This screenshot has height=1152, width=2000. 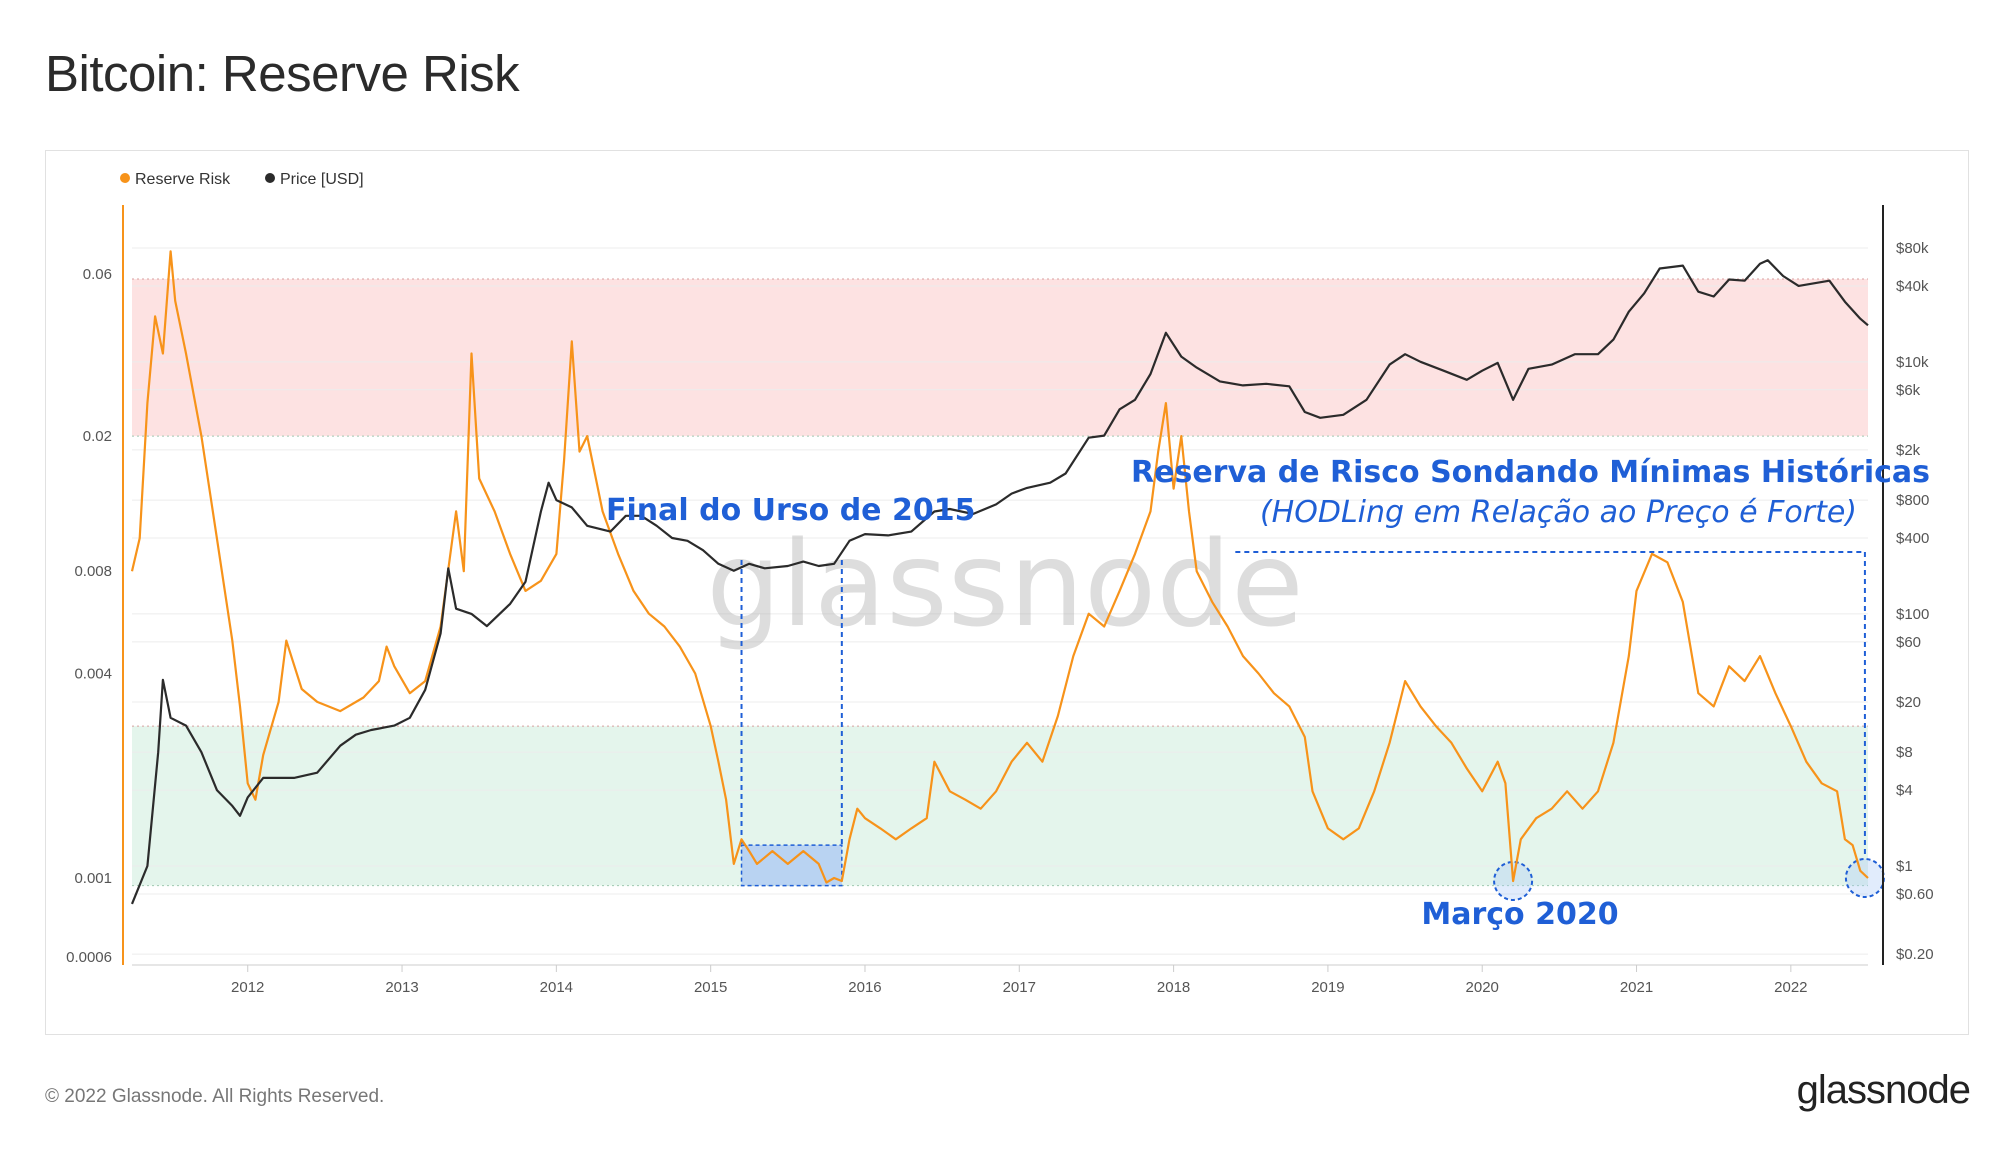 What do you see at coordinates (1864, 878) in the screenshot?
I see `current-low-marker` at bounding box center [1864, 878].